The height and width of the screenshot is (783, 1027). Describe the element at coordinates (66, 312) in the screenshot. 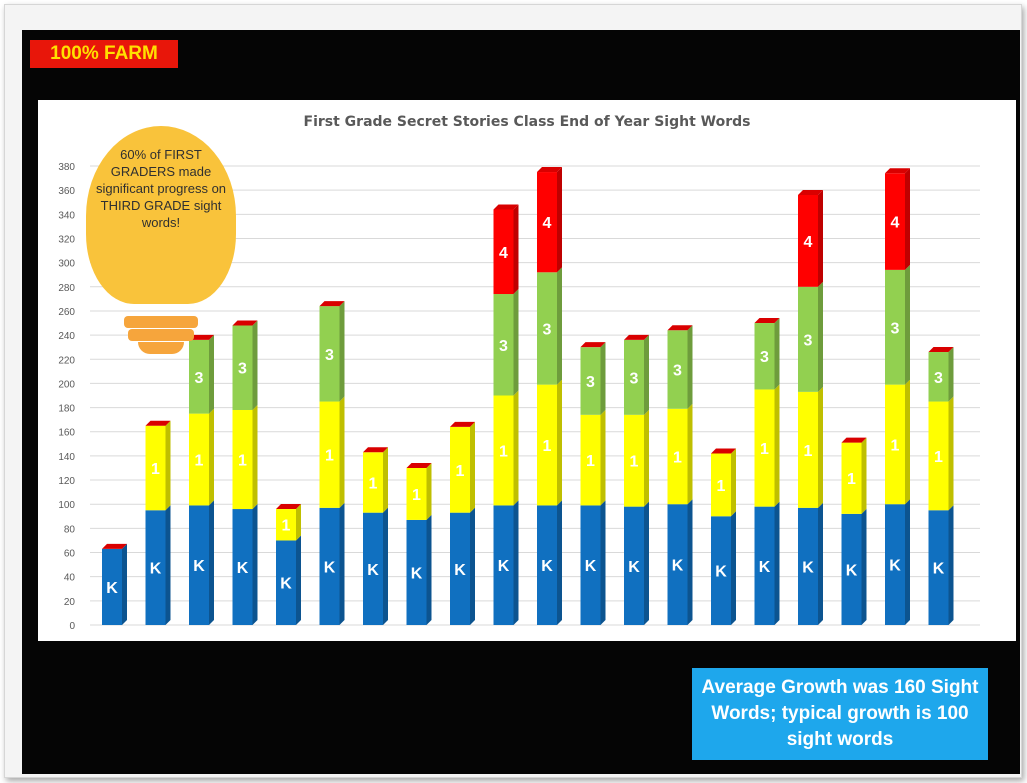

I see `y-tick-label: 260` at that location.